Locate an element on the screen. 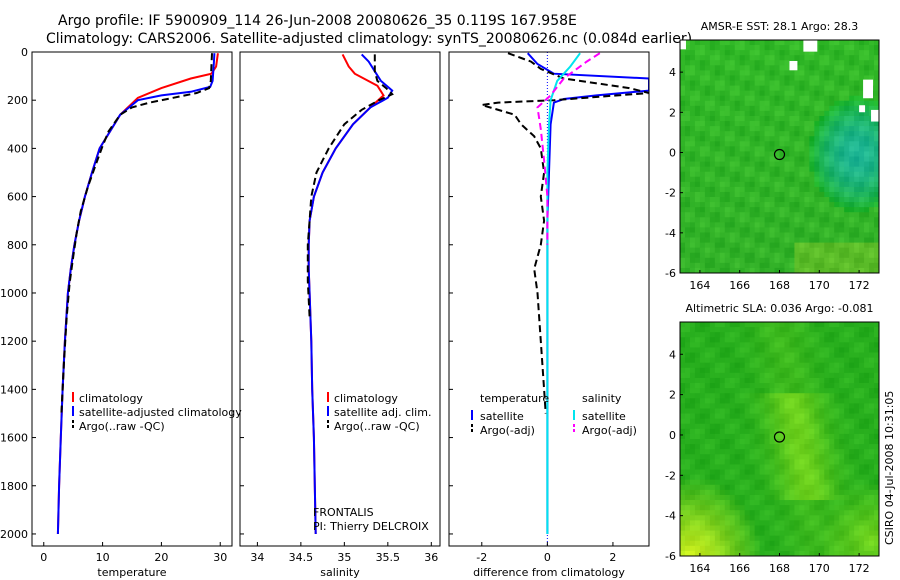 The image size is (900, 580). series-line-salinity-argo-adj- is located at coordinates (568, 148).